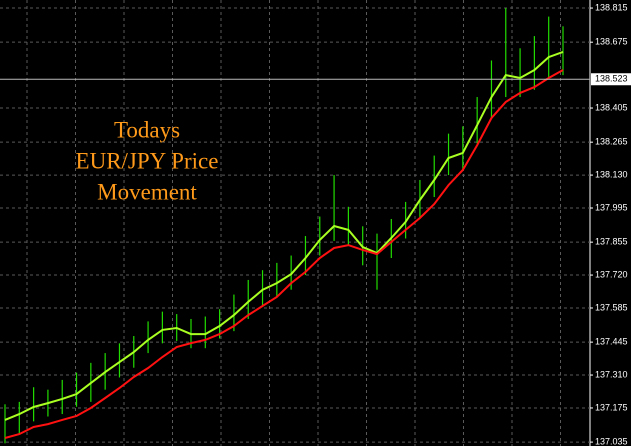 This screenshot has width=631, height=446. Describe the element at coordinates (611, 7) in the screenshot. I see `y-tick-label: 138.815` at that location.